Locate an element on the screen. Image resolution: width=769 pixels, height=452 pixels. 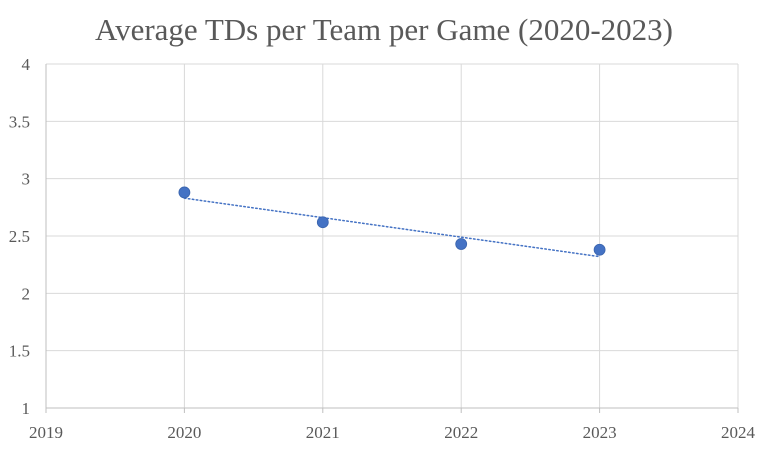
y-tick-label: 1 is located at coordinates (26, 408).